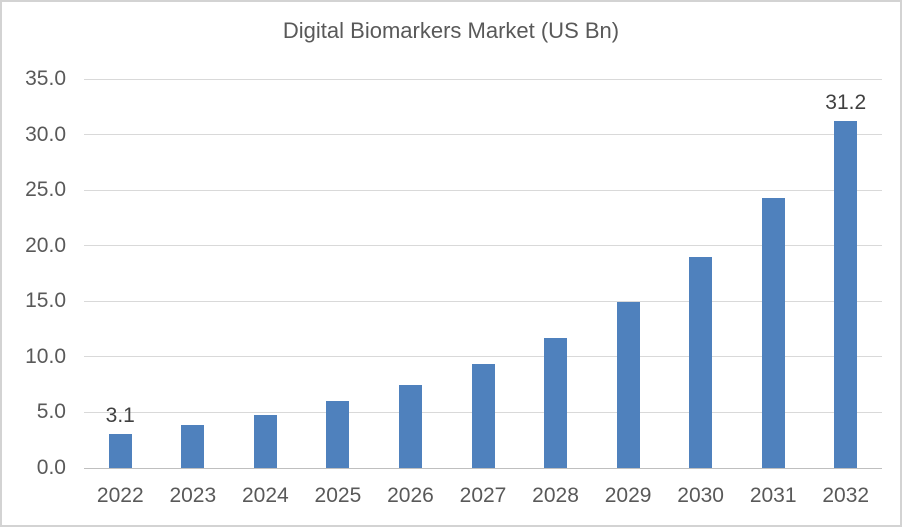 The height and width of the screenshot is (527, 902). What do you see at coordinates (555, 495) in the screenshot?
I see `x-tick-label: 2028` at bounding box center [555, 495].